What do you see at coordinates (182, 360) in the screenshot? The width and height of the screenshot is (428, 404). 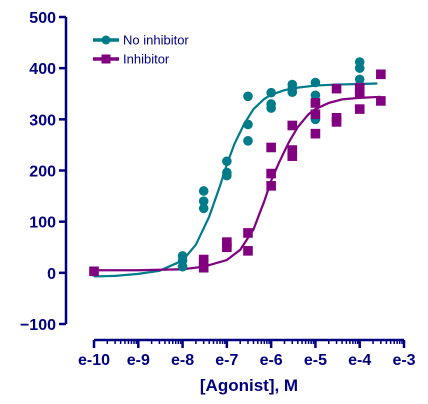 I see `x-tick-label: e-8` at bounding box center [182, 360].